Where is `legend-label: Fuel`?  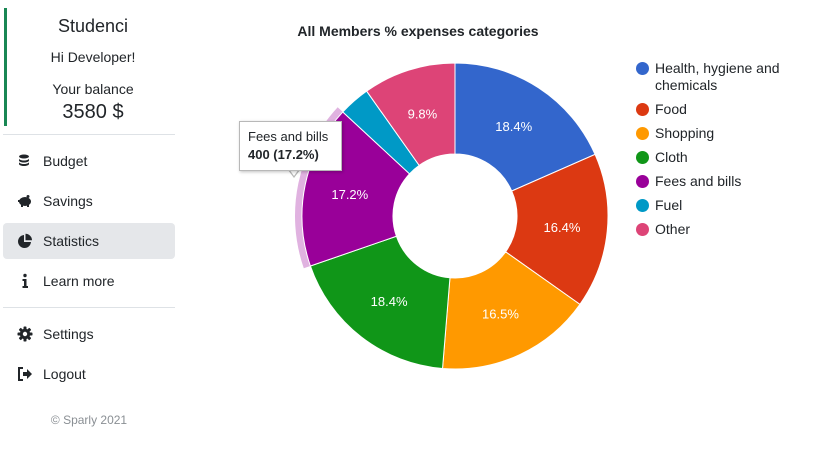 legend-label: Fuel is located at coordinates (669, 205).